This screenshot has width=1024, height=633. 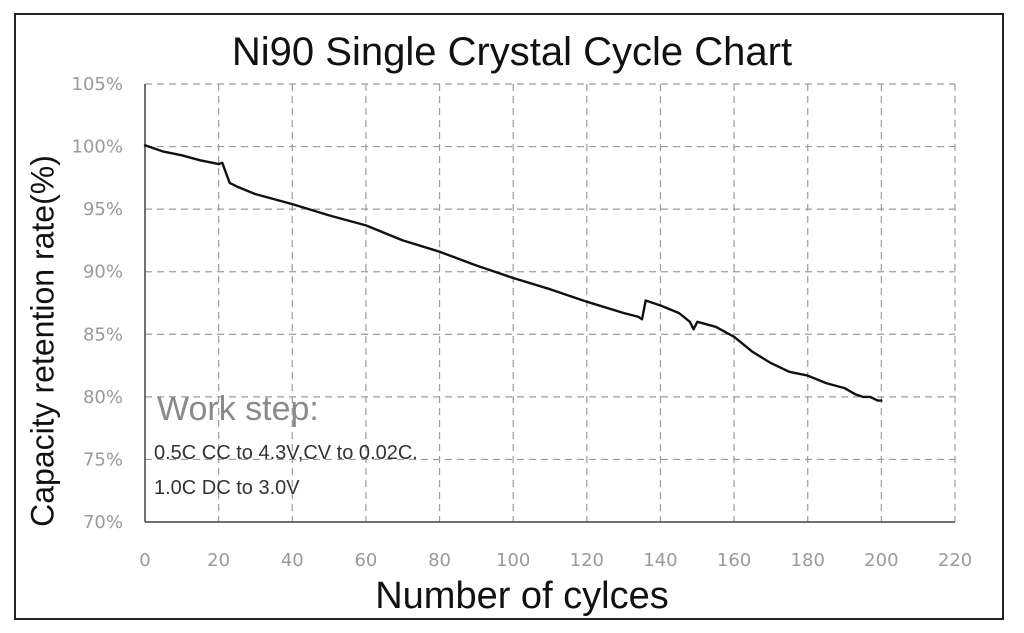 What do you see at coordinates (660, 560) in the screenshot?
I see `x-tick-label: 140` at bounding box center [660, 560].